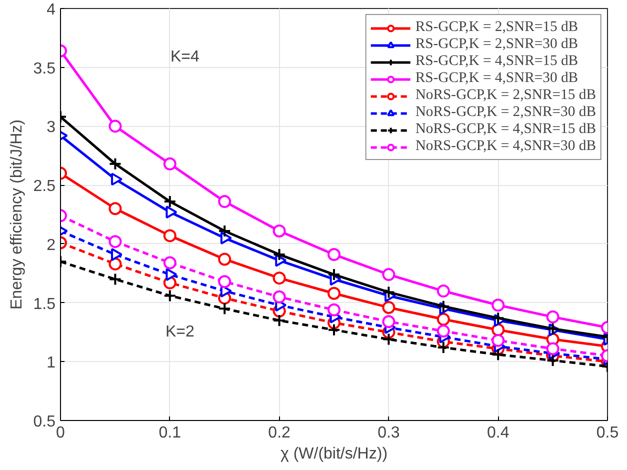 The width and height of the screenshot is (627, 470). I want to click on x-axis-title: χ (W/(bit/s/Hz)), so click(334, 454).